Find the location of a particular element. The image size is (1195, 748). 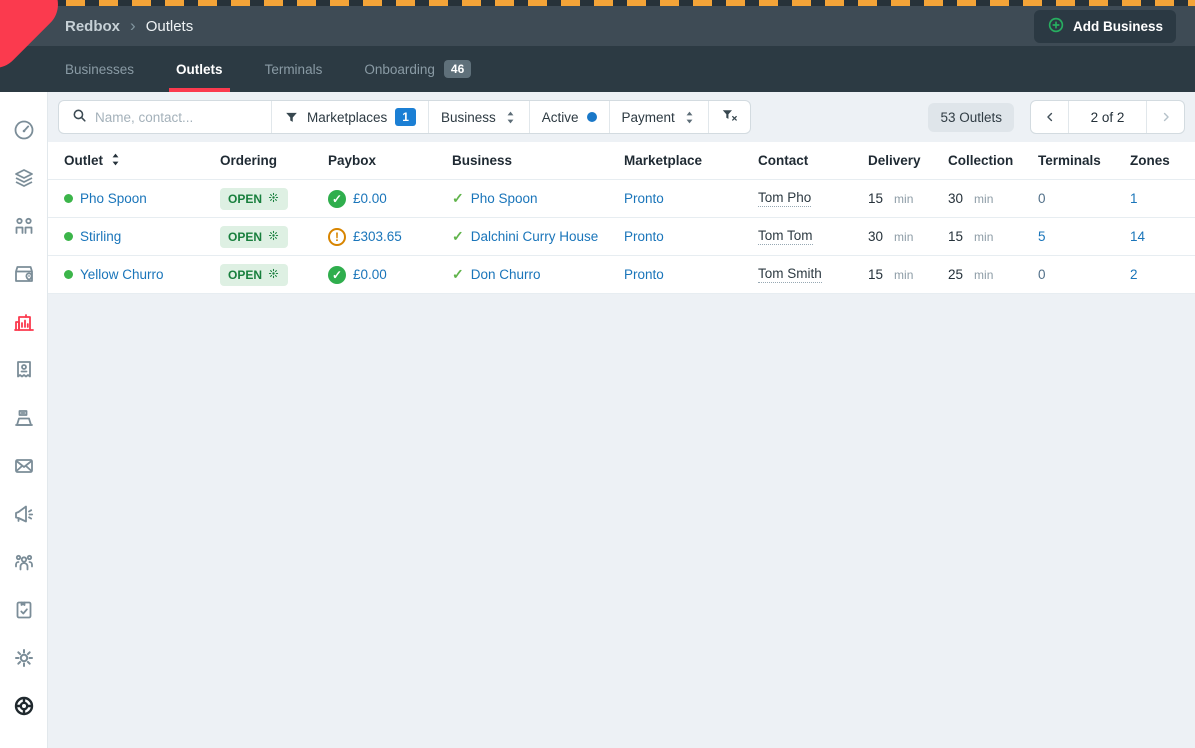

megaphone-icon is located at coordinates (24, 514).